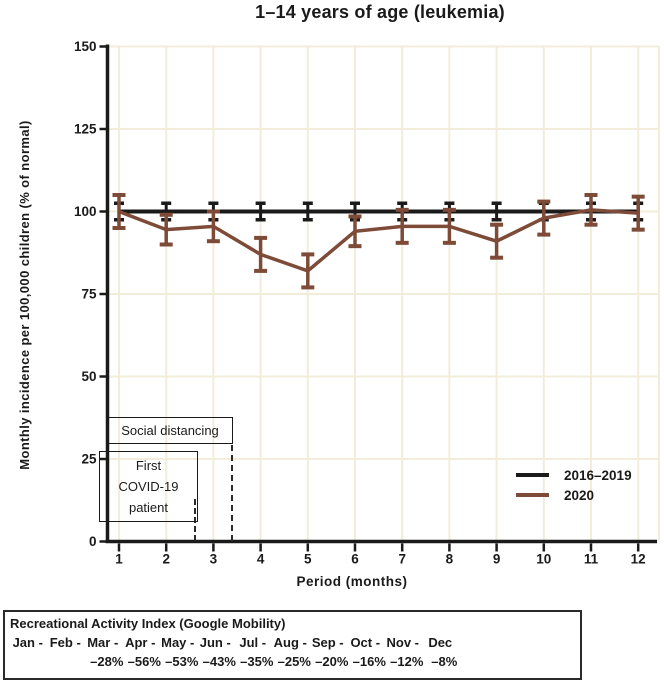 Image resolution: width=664 pixels, height=684 pixels. Describe the element at coordinates (170, 430) in the screenshot. I see `social-distancing-annotation: Social distancing` at that location.